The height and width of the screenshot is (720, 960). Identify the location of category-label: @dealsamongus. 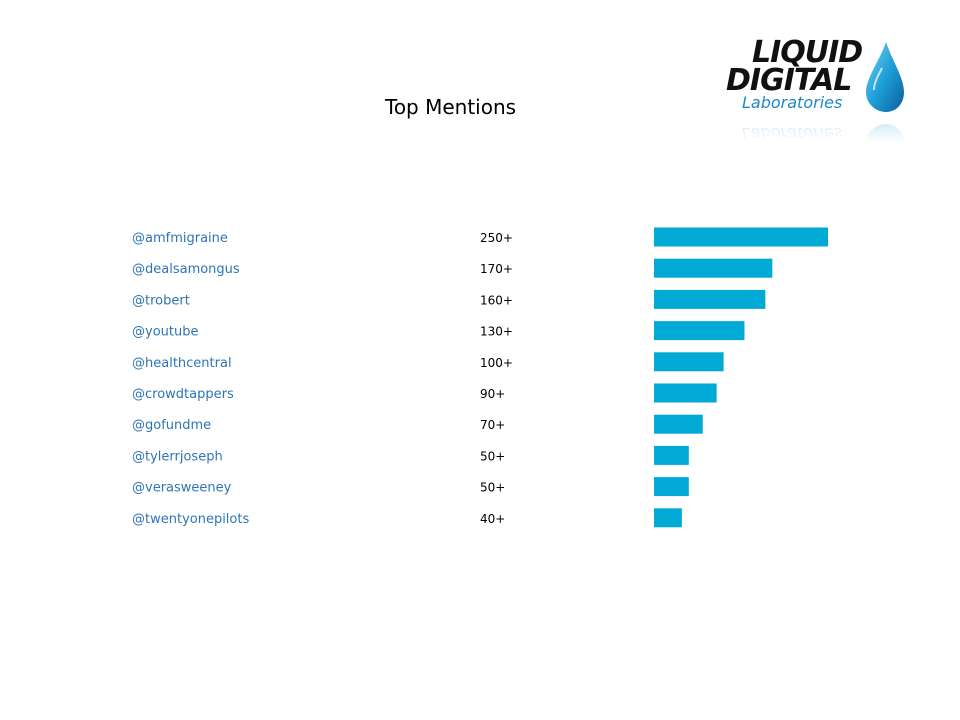
(186, 269).